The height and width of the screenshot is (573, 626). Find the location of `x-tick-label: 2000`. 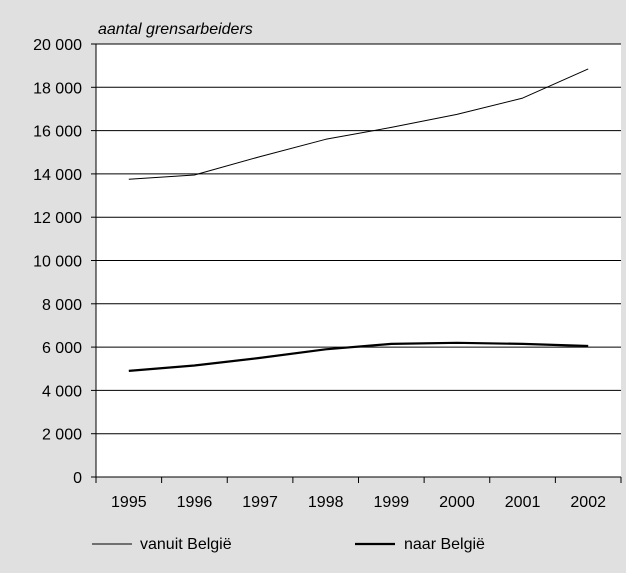

x-tick-label: 2000 is located at coordinates (457, 502).